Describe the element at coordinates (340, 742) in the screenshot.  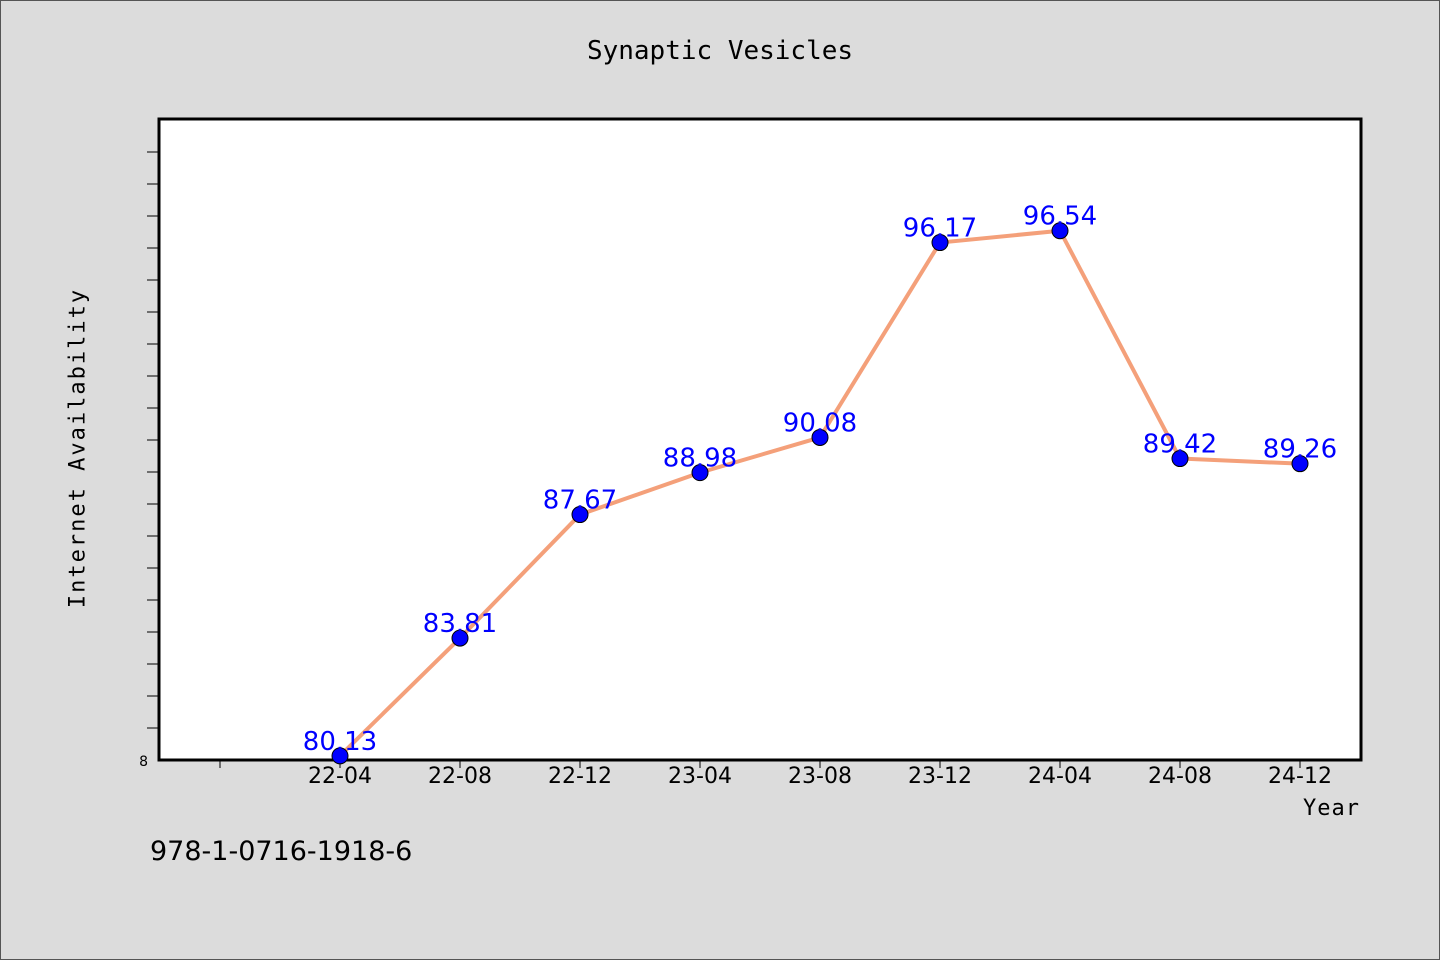
I see `data-label: 80.13` at that location.